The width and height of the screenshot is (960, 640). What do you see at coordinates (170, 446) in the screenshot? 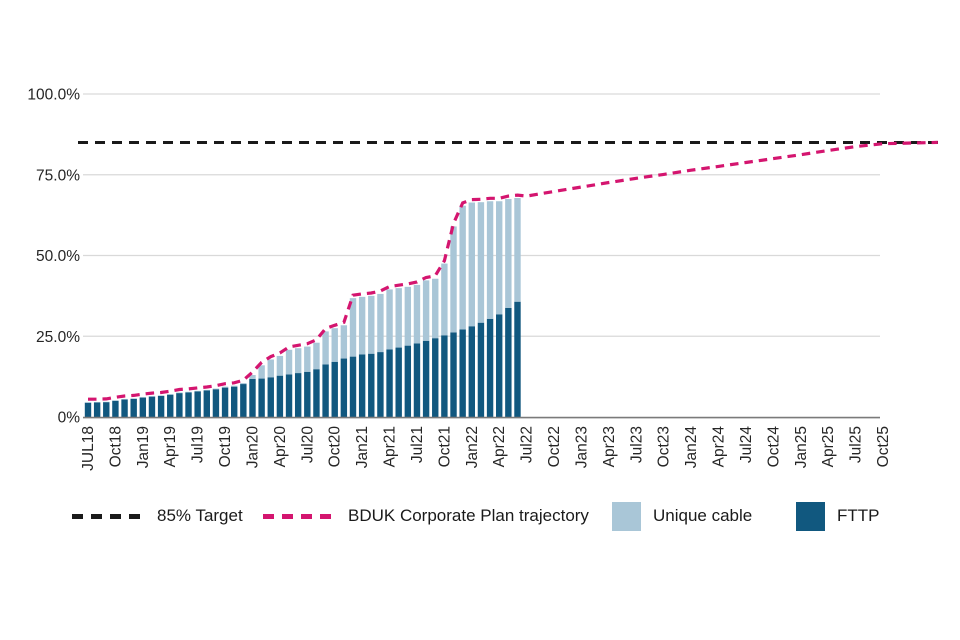
I see `x-tick-label: Apr19` at bounding box center [170, 446].